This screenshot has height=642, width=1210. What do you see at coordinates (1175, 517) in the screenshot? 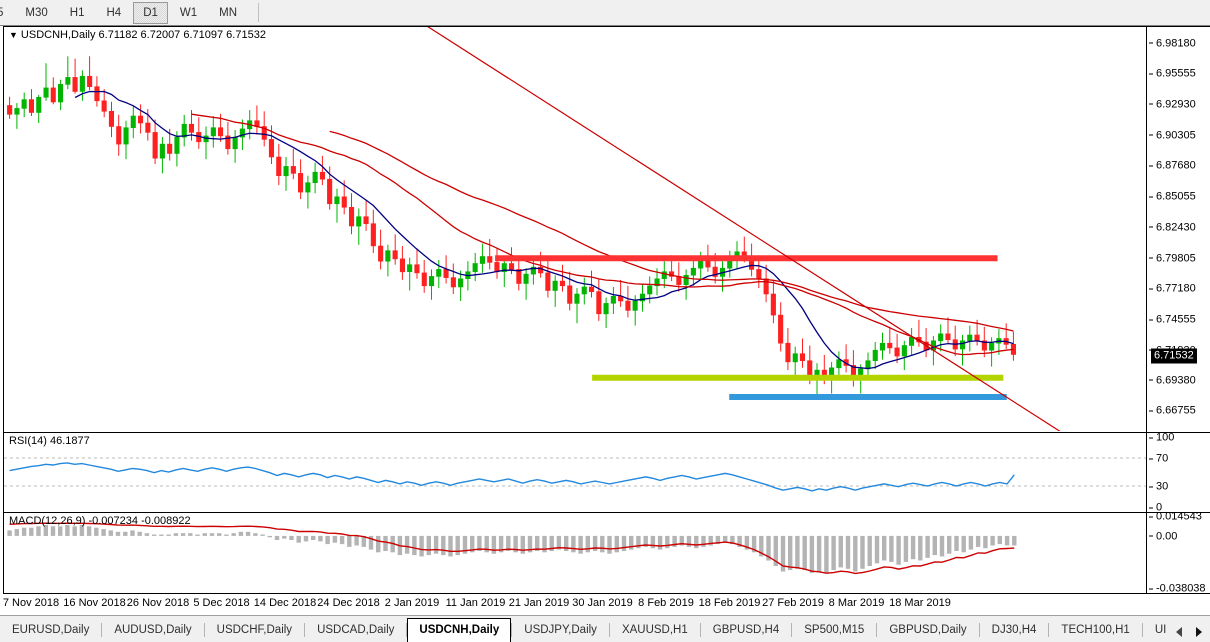
I see `macd-tick: 0.014543` at bounding box center [1175, 517].